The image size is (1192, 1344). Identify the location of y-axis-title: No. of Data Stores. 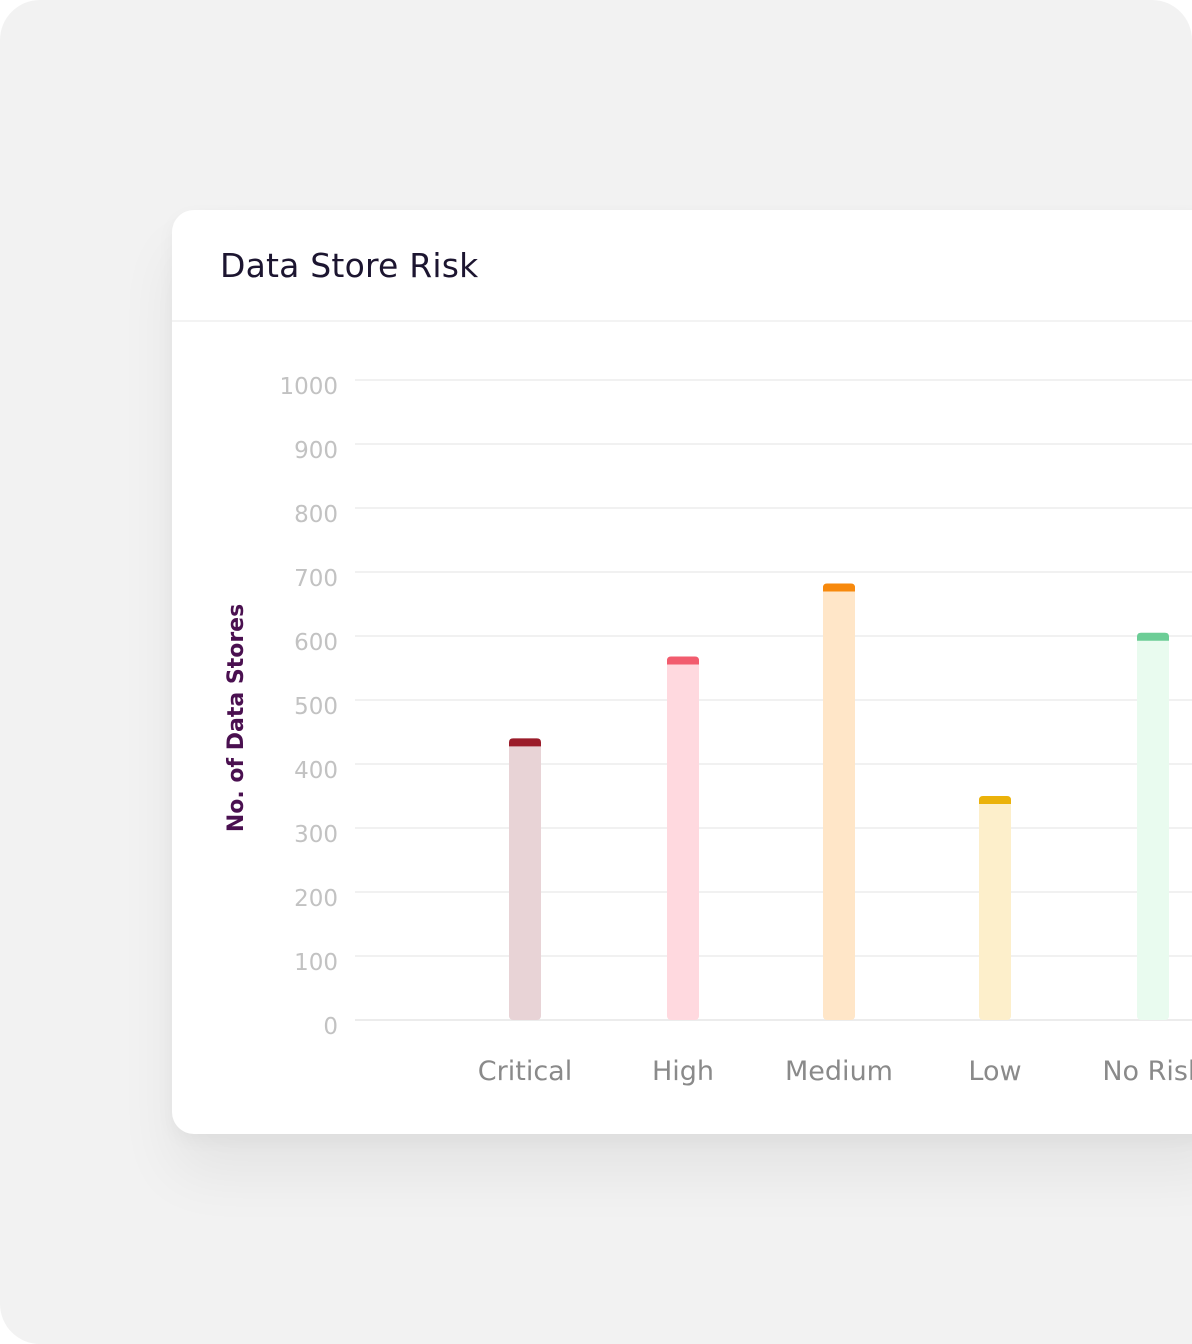
(236, 718).